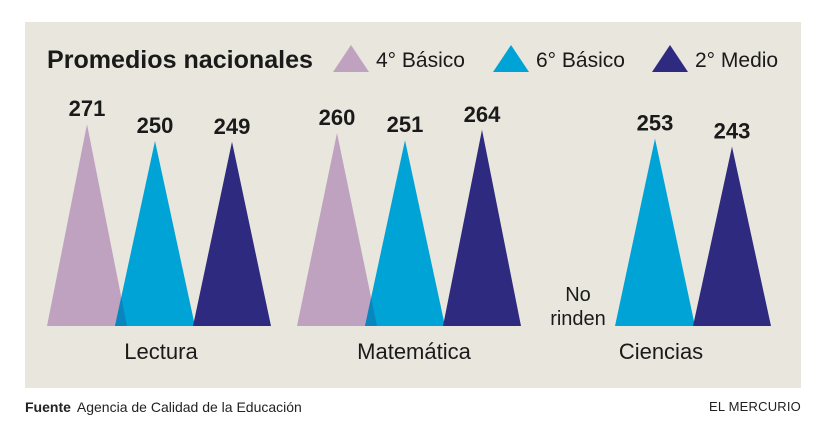 This screenshot has width=826, height=443. Describe the element at coordinates (337, 229) in the screenshot. I see `triangle-matematica-4-basico` at that location.